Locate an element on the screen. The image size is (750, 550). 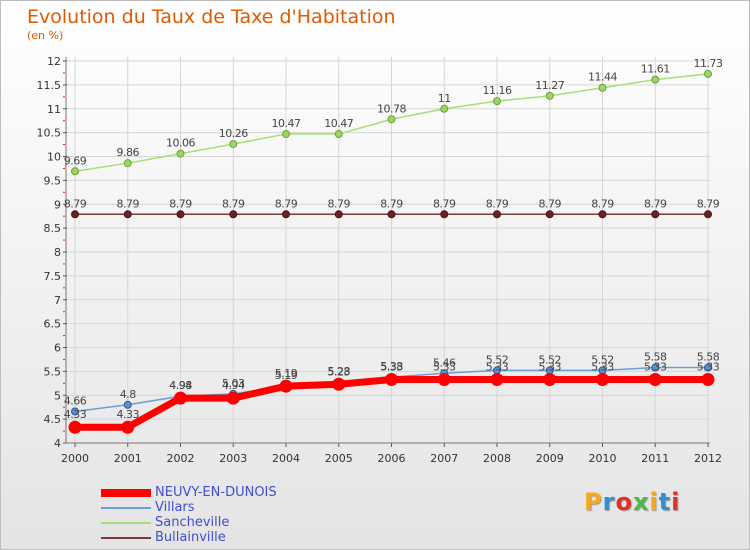
legend-item-neuvy: NEUVY-EN-DUNOIS is located at coordinates (251, 492).